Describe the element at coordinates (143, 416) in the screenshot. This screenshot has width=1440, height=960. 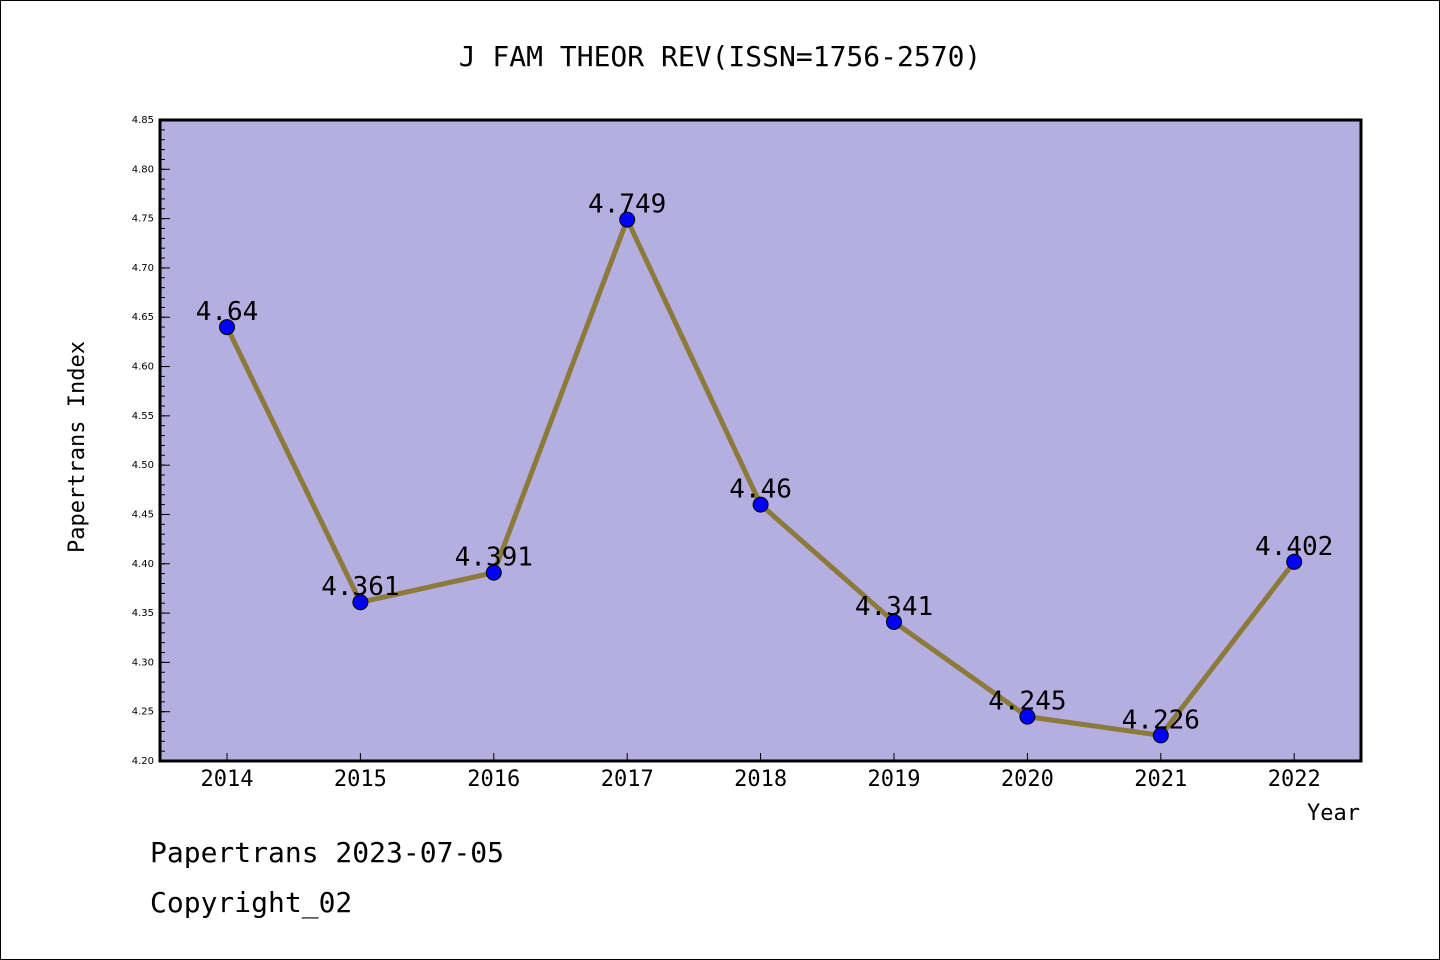
I see `y-tick-label: 4.55` at that location.